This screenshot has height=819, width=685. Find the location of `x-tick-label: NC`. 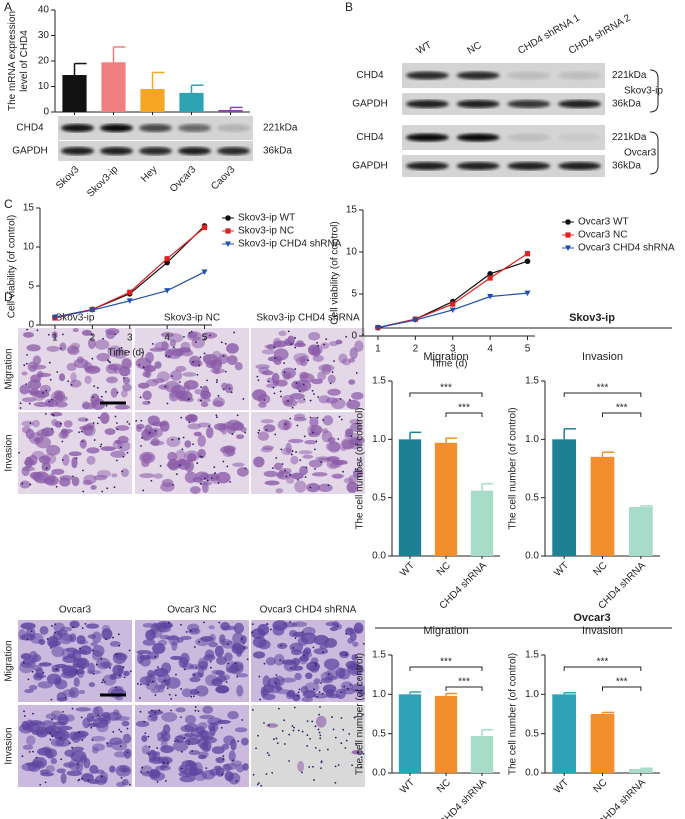

x-tick-label: NC is located at coordinates (444, 569).